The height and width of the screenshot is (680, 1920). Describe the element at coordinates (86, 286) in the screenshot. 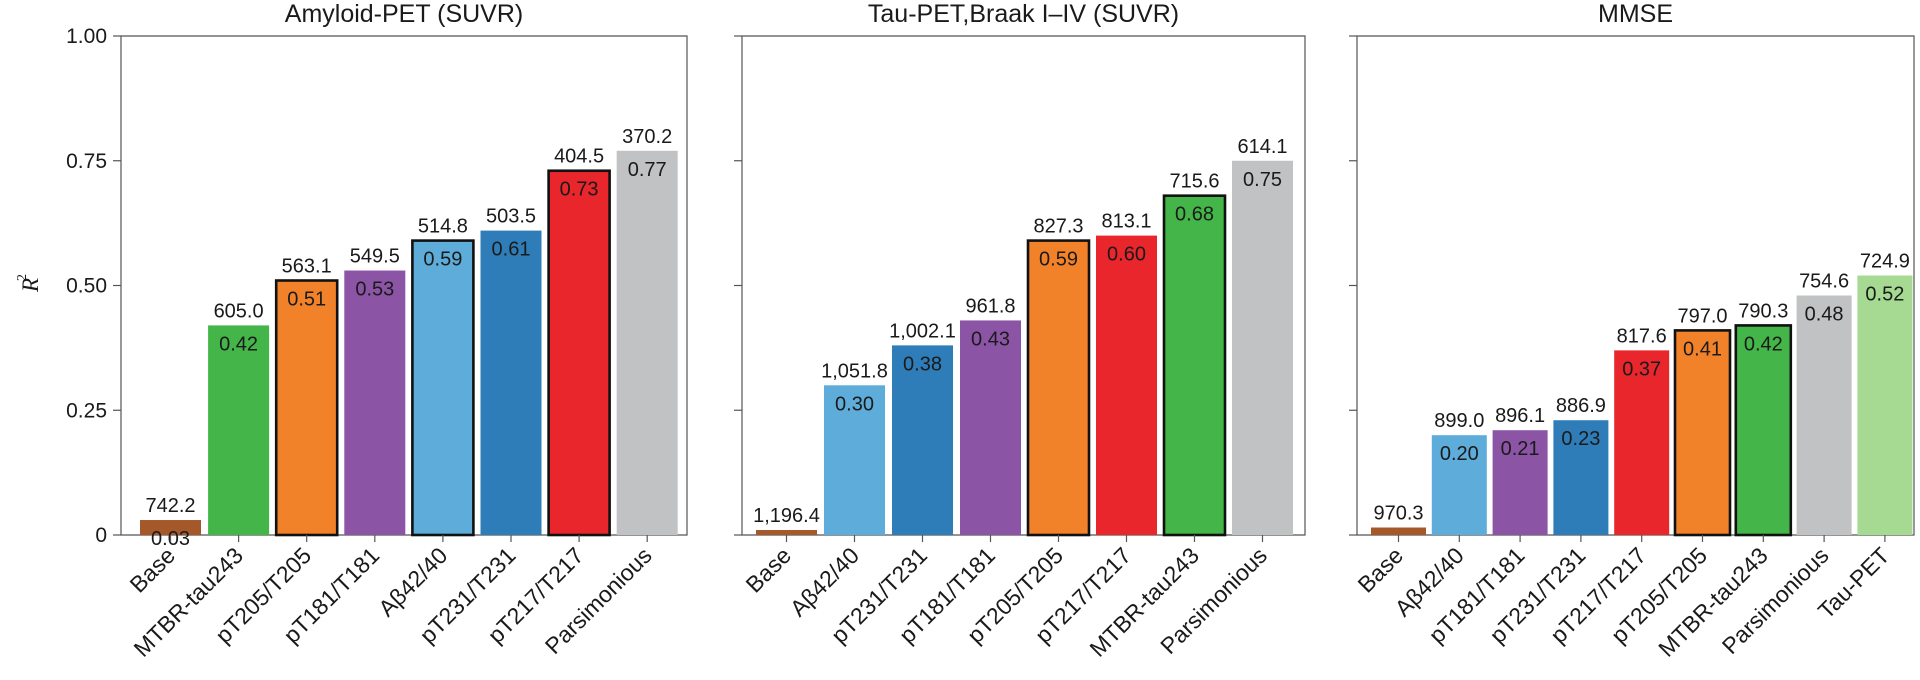

I see `y-tick-label: 0.50` at that location.